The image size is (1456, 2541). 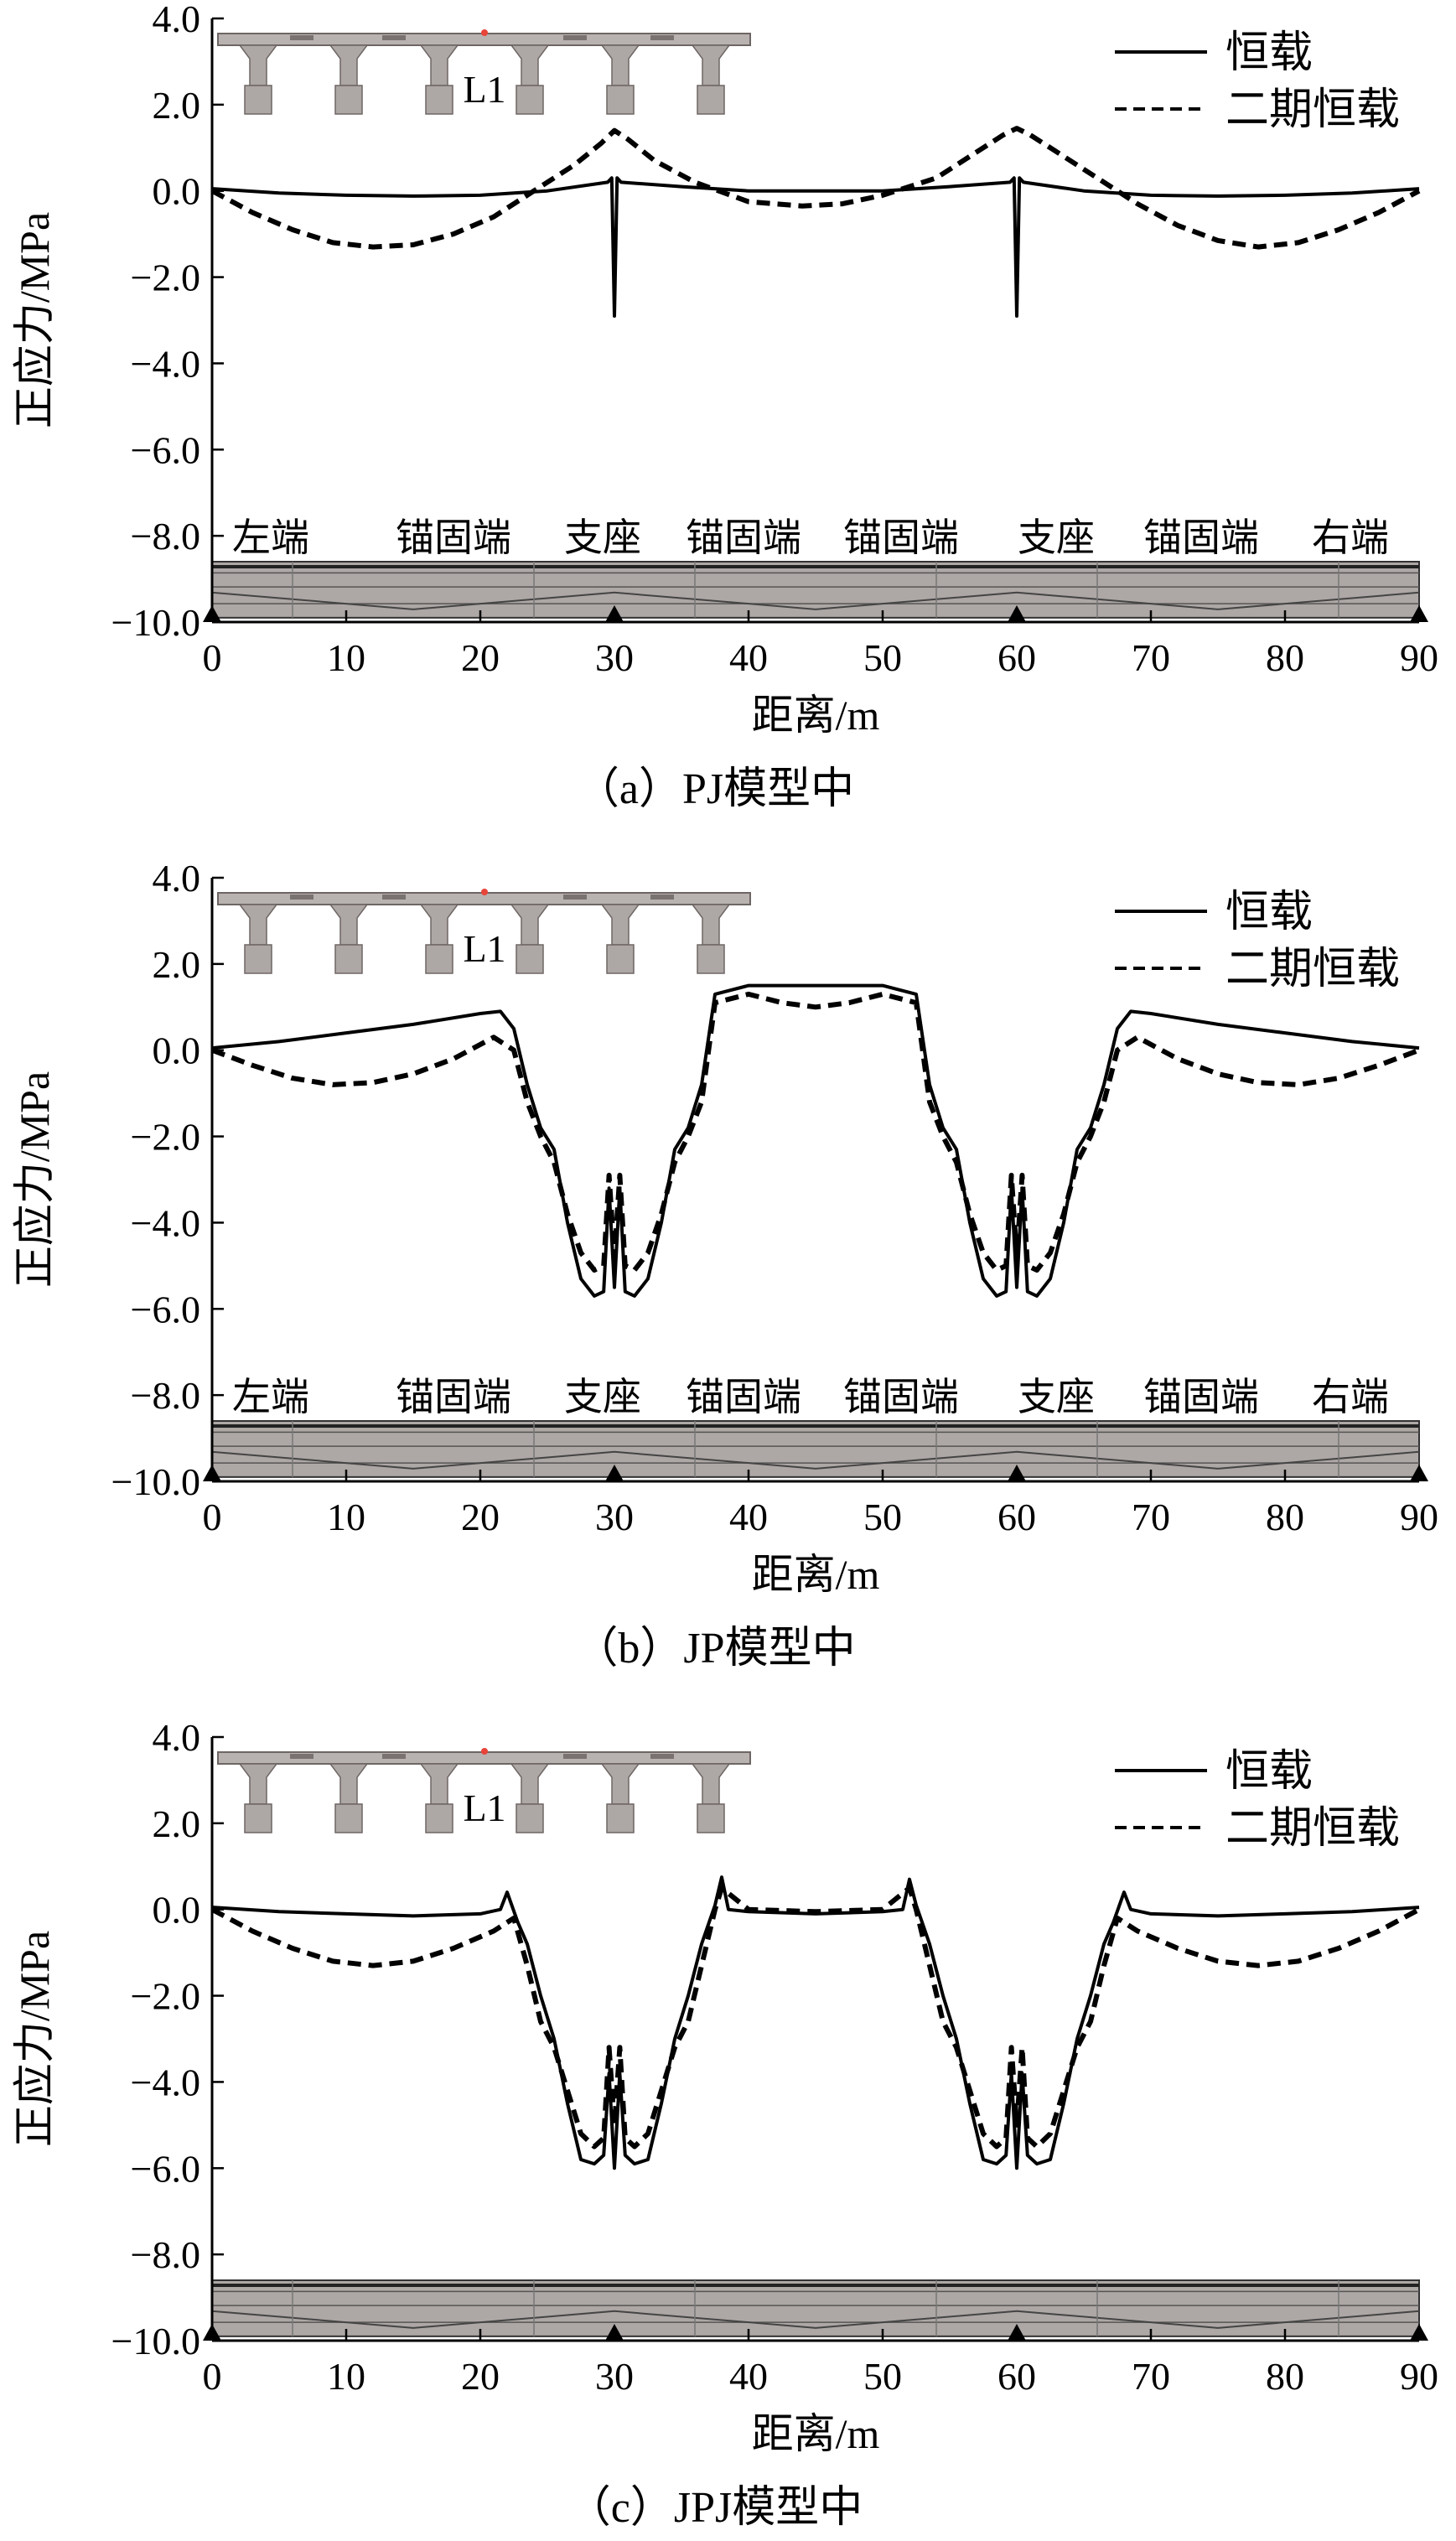 I want to click on y-tick-label: −2.0, so click(x=165, y=1137).